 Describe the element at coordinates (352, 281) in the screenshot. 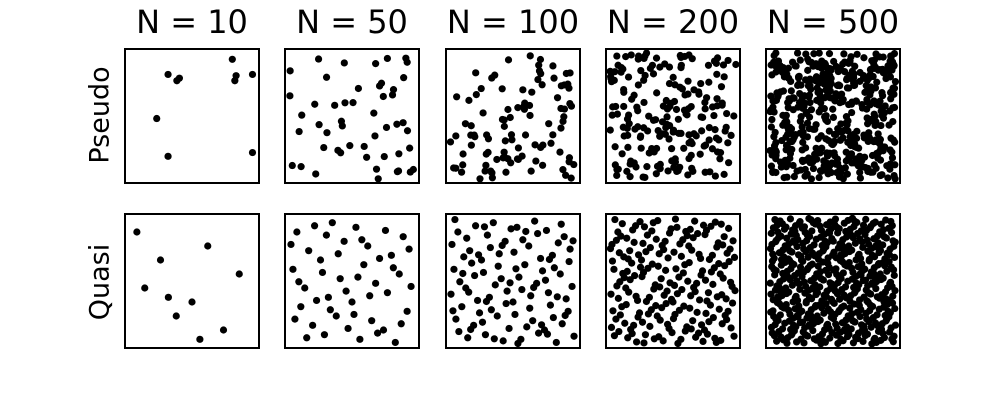

I see `panel-quasi-n50` at that location.